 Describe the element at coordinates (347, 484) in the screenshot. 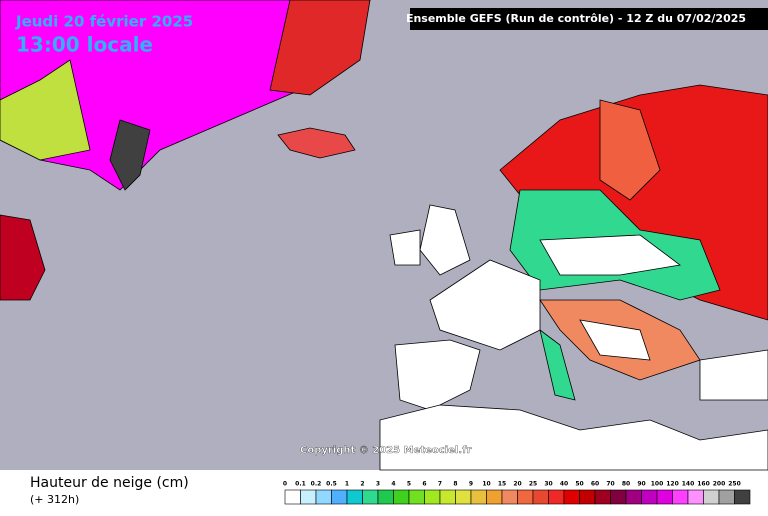

I see `legend-label: 1` at that location.